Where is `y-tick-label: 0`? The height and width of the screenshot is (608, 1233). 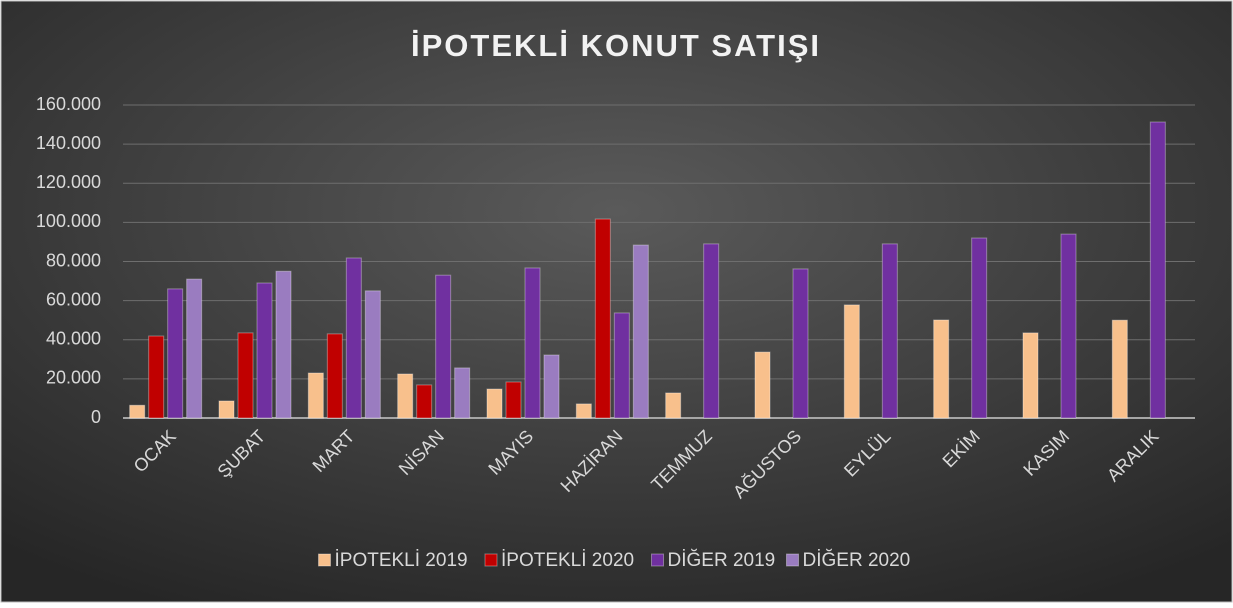
y-tick-label: 0 is located at coordinates (96, 417).